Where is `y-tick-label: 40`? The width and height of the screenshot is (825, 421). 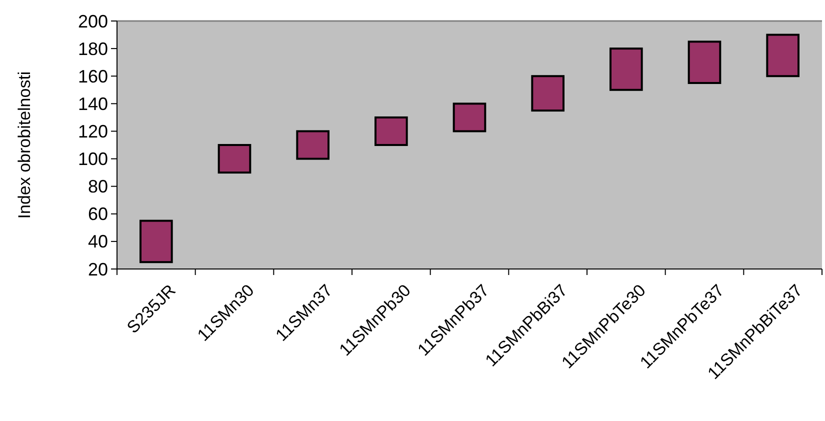 y-tick-label: 40 is located at coordinates (98, 242).